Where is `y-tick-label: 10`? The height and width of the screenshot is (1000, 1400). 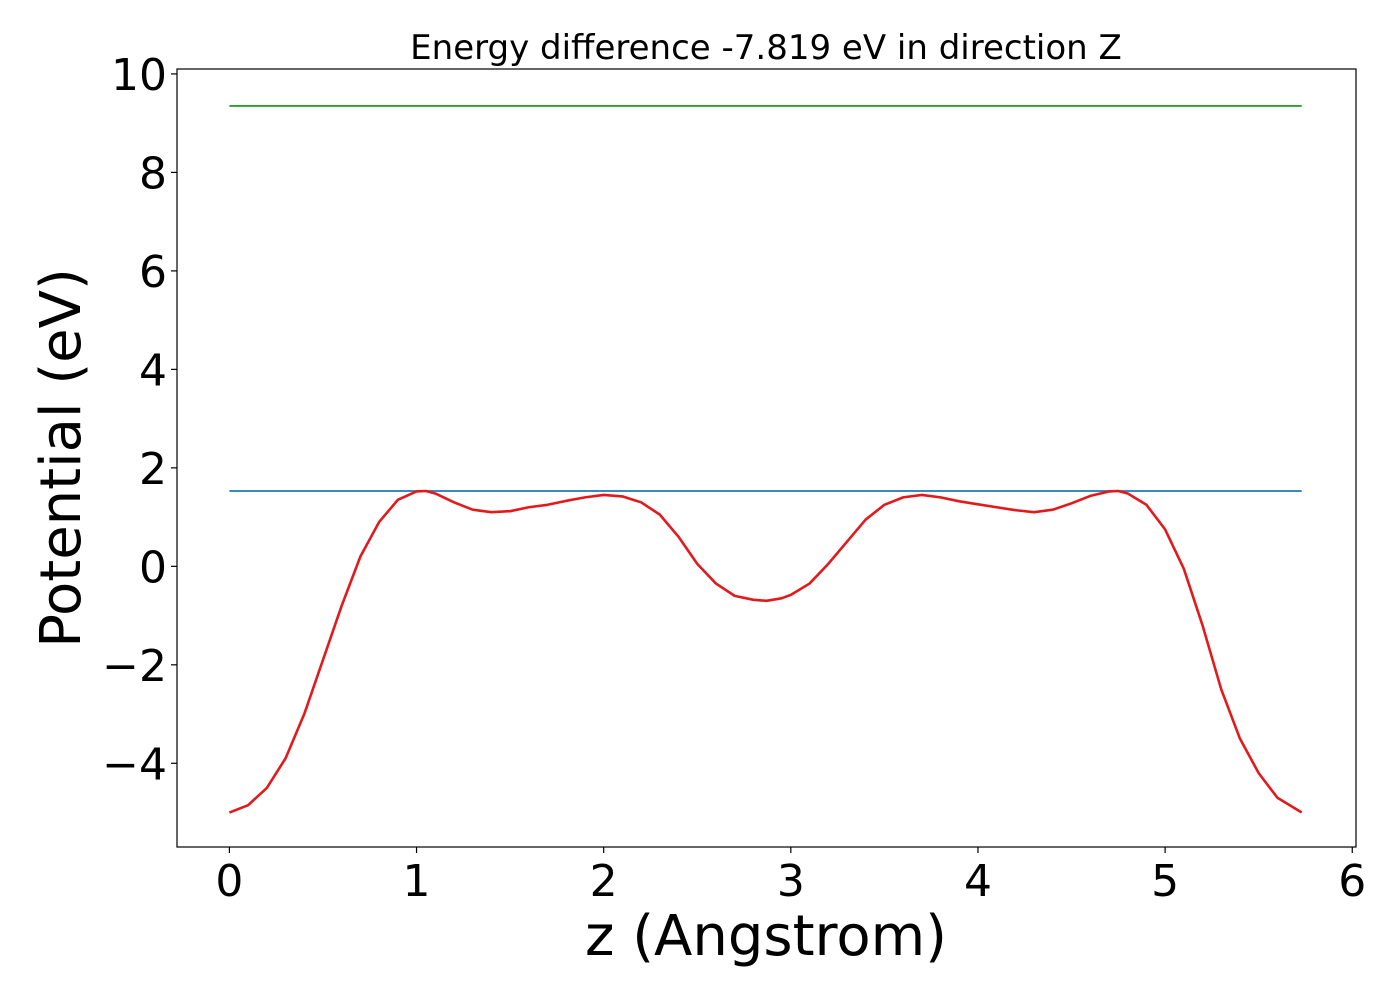
y-tick-label: 10 is located at coordinates (139, 75).